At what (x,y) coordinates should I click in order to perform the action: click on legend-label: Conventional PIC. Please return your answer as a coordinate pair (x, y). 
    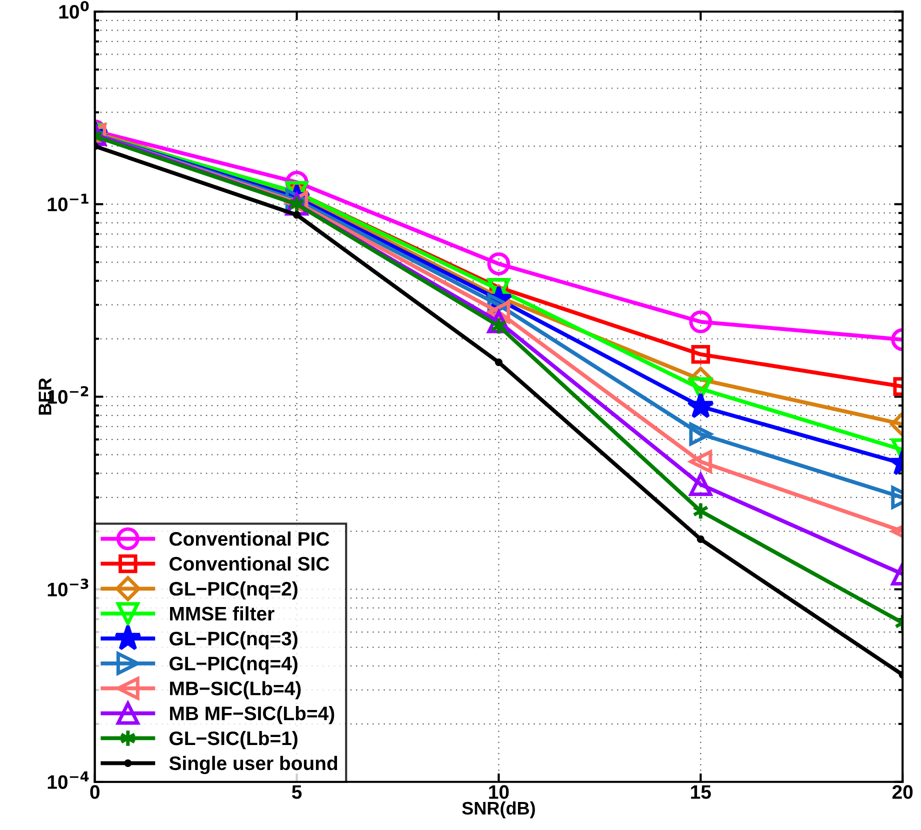
    Looking at the image, I should click on (250, 538).